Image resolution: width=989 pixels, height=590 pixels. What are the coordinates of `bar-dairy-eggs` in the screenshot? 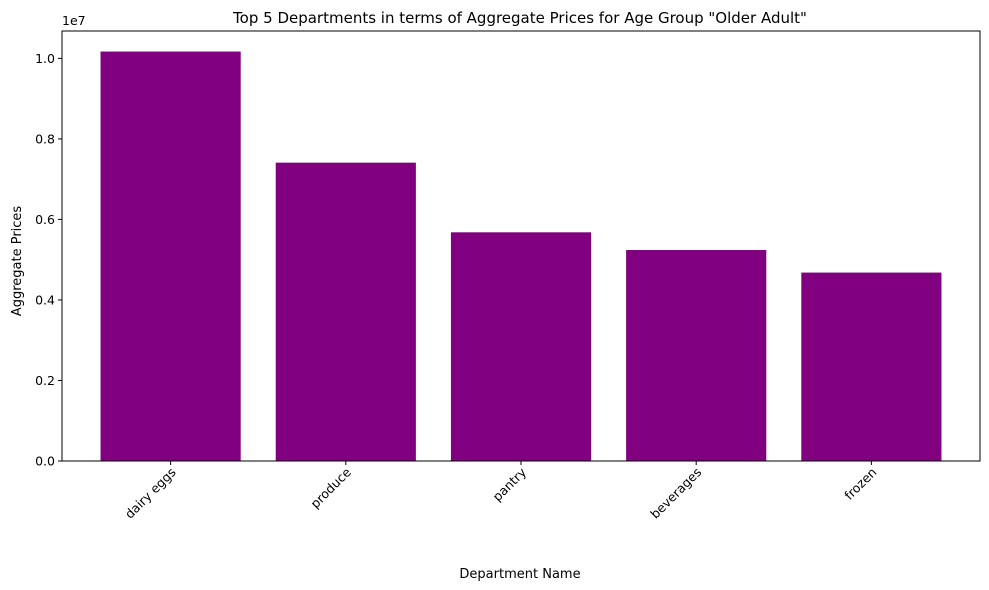 It's located at (170, 256).